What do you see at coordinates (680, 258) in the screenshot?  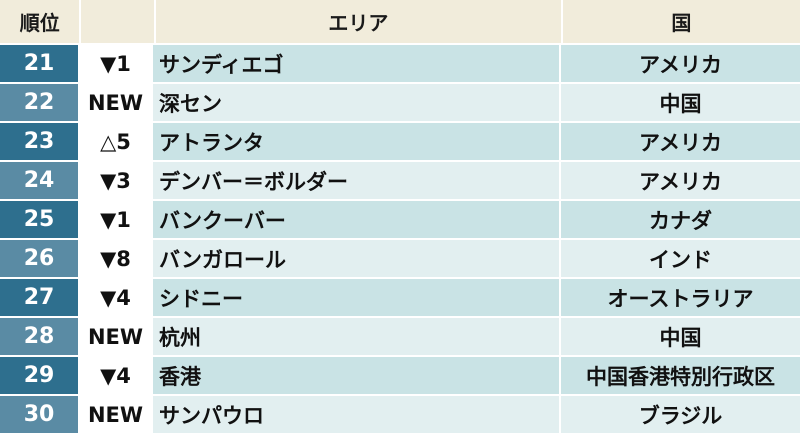 I see `country-cell: インド` at bounding box center [680, 258].